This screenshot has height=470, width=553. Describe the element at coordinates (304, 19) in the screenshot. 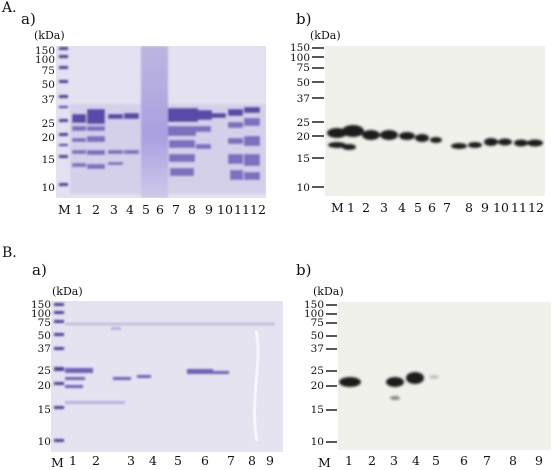

I see `panel-a-b-label: b)` at that location.